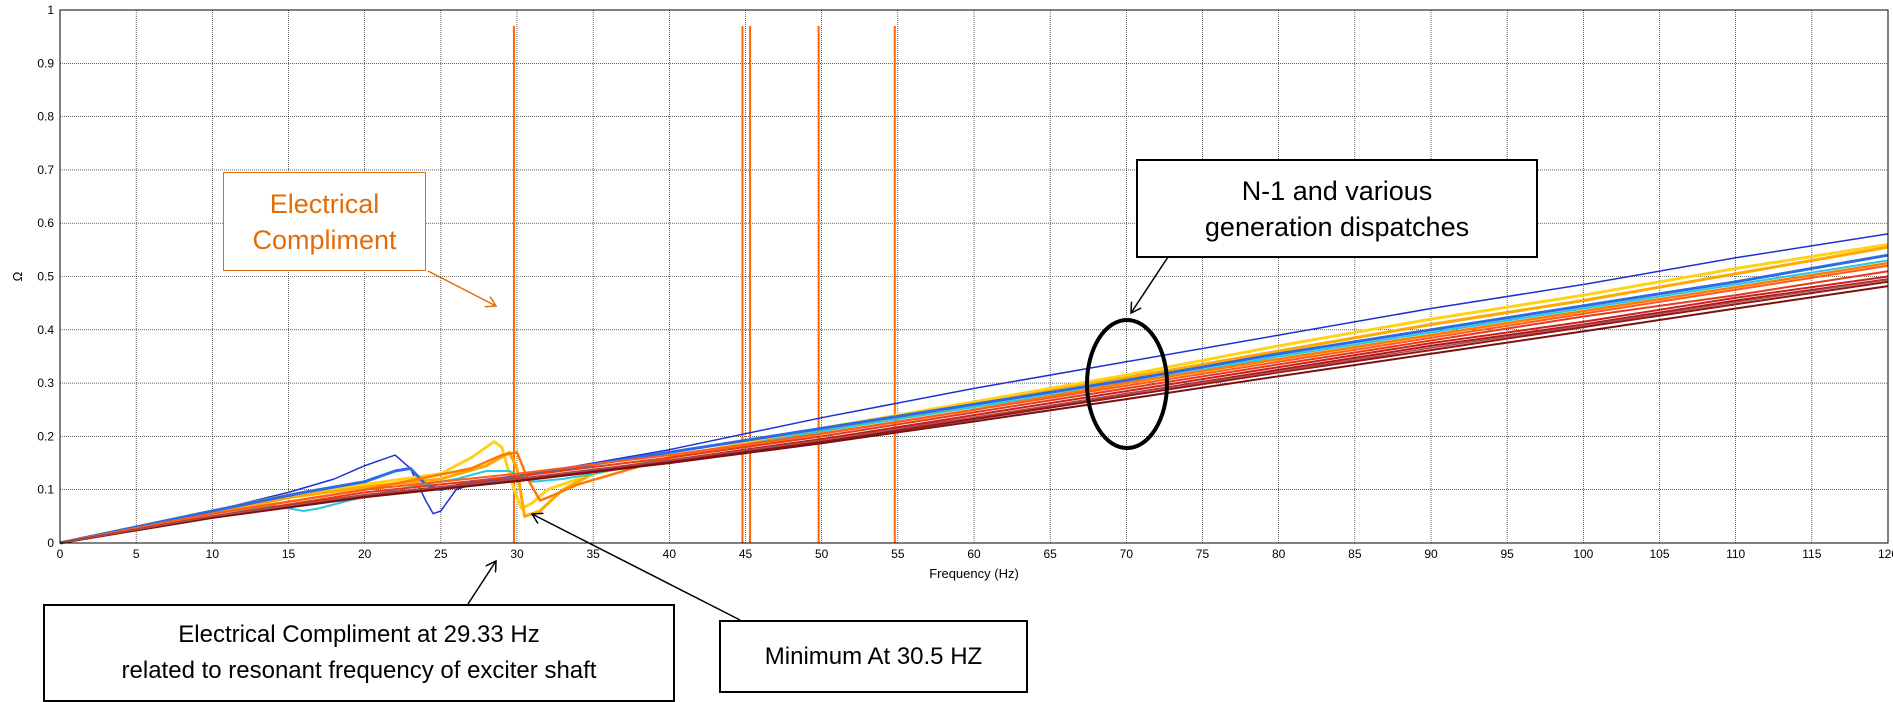  What do you see at coordinates (1659, 554) in the screenshot?
I see `x-tick-label: 105` at bounding box center [1659, 554].